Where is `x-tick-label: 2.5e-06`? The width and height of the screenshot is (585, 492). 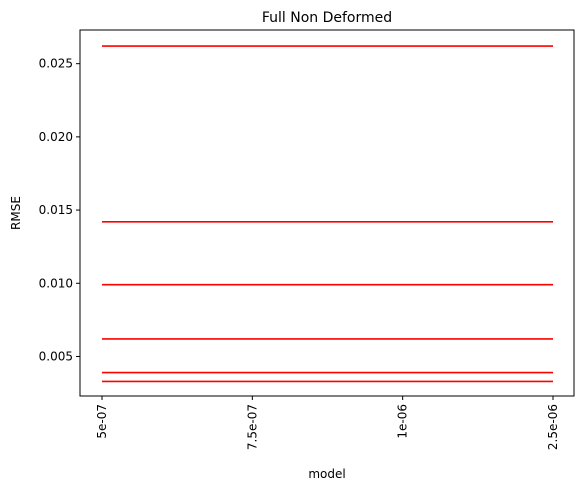
x-tick-label: 2.5e-06 is located at coordinates (553, 427).